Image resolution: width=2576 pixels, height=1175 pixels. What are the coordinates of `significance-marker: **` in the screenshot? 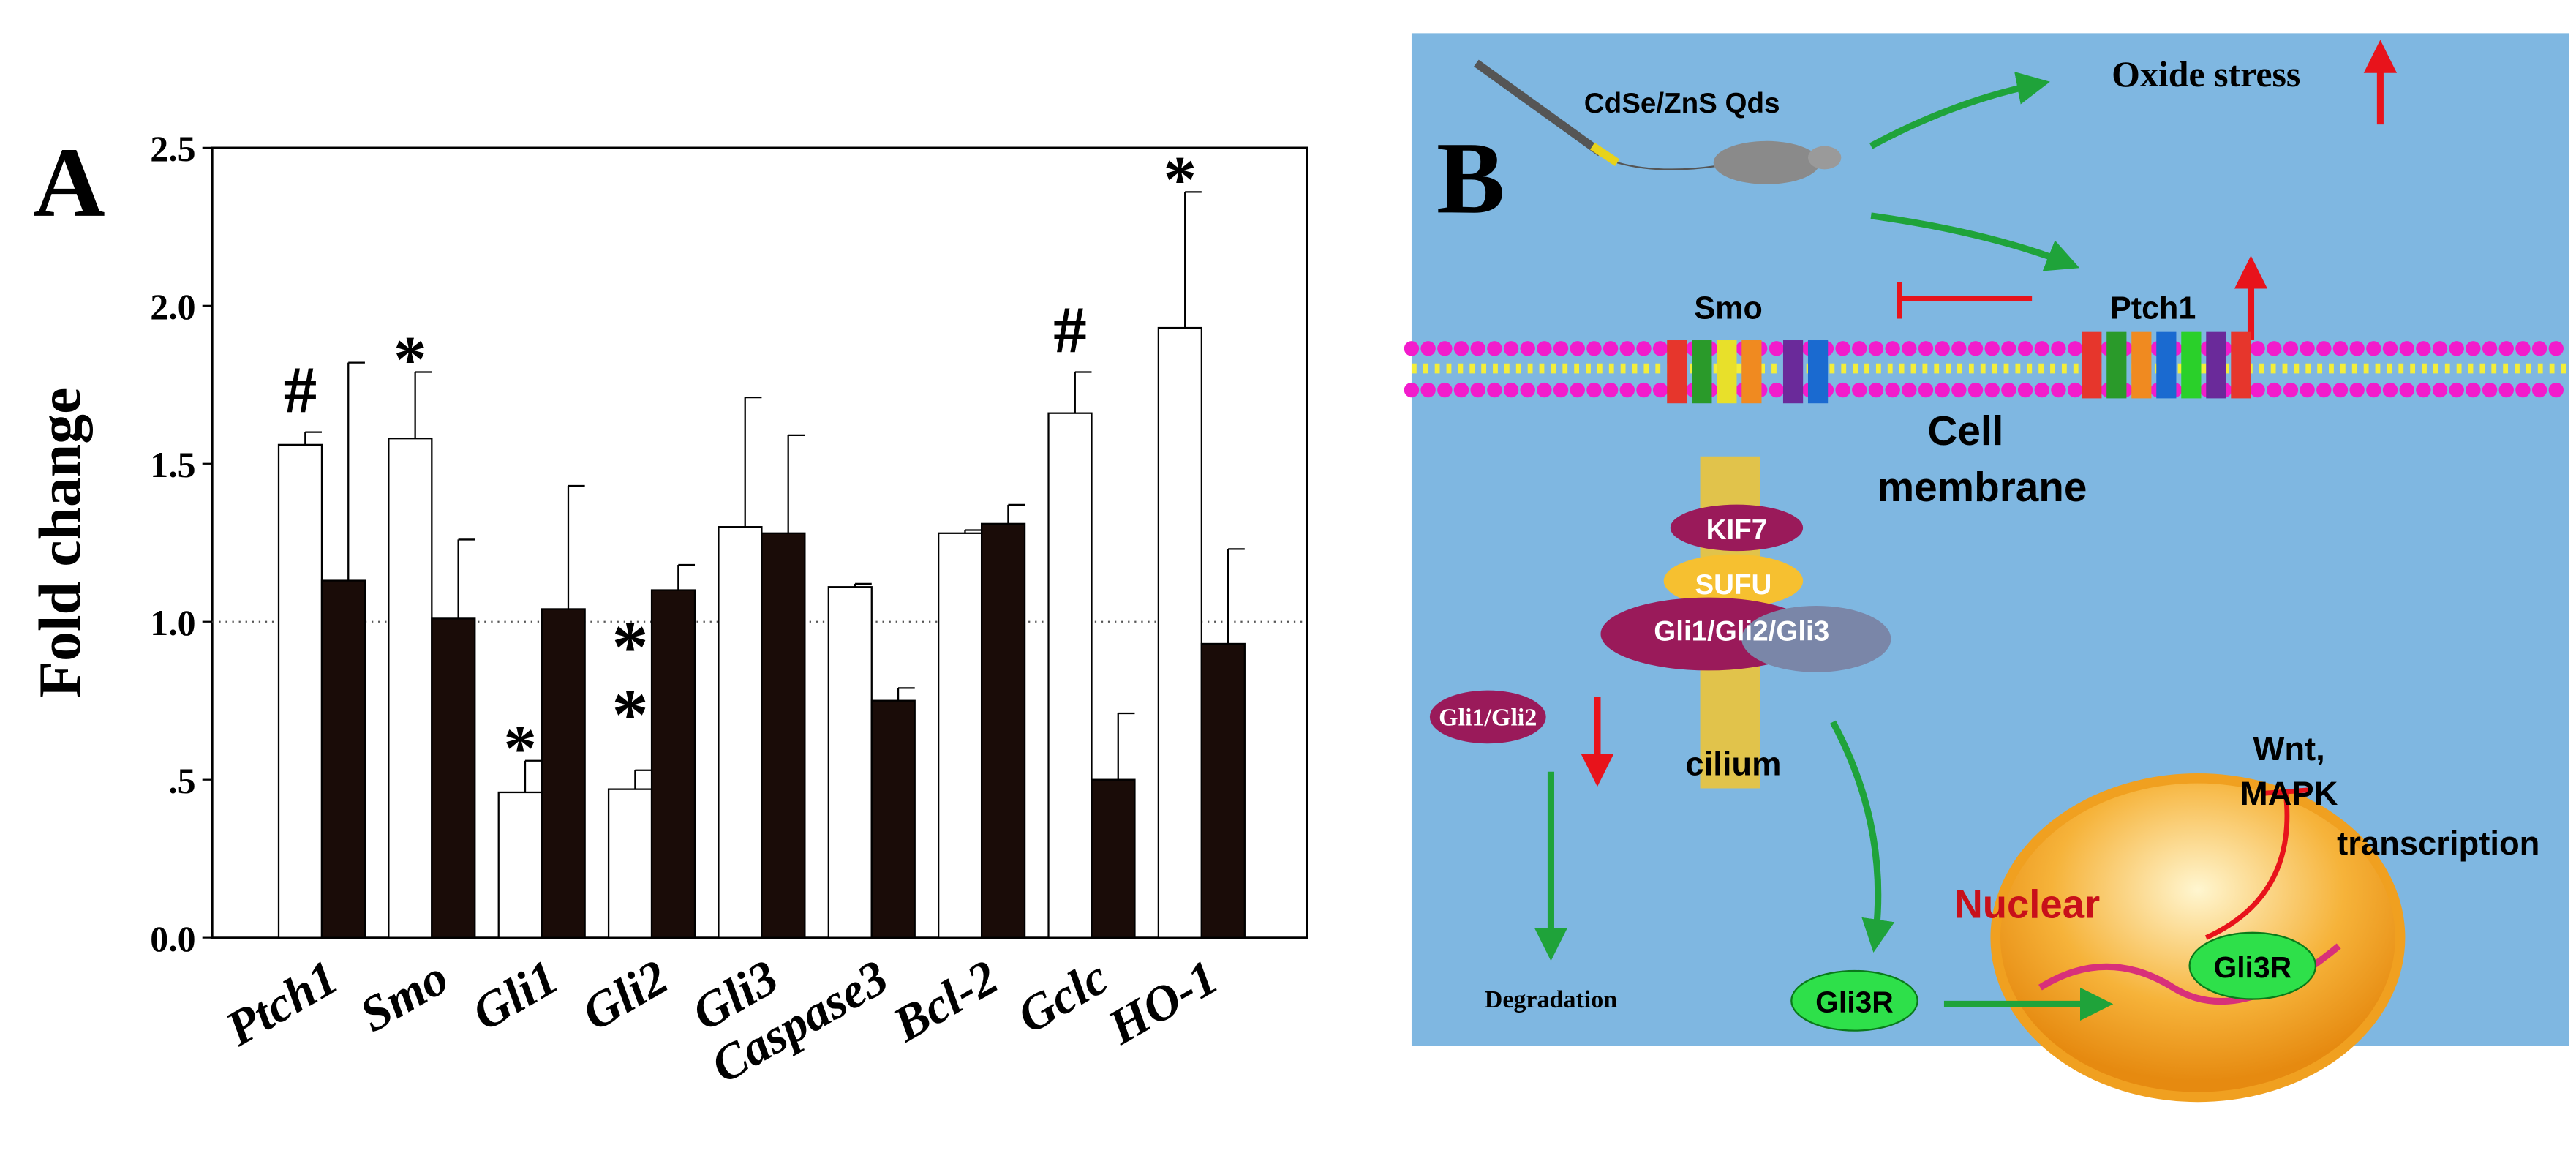 It's located at (630, 674).